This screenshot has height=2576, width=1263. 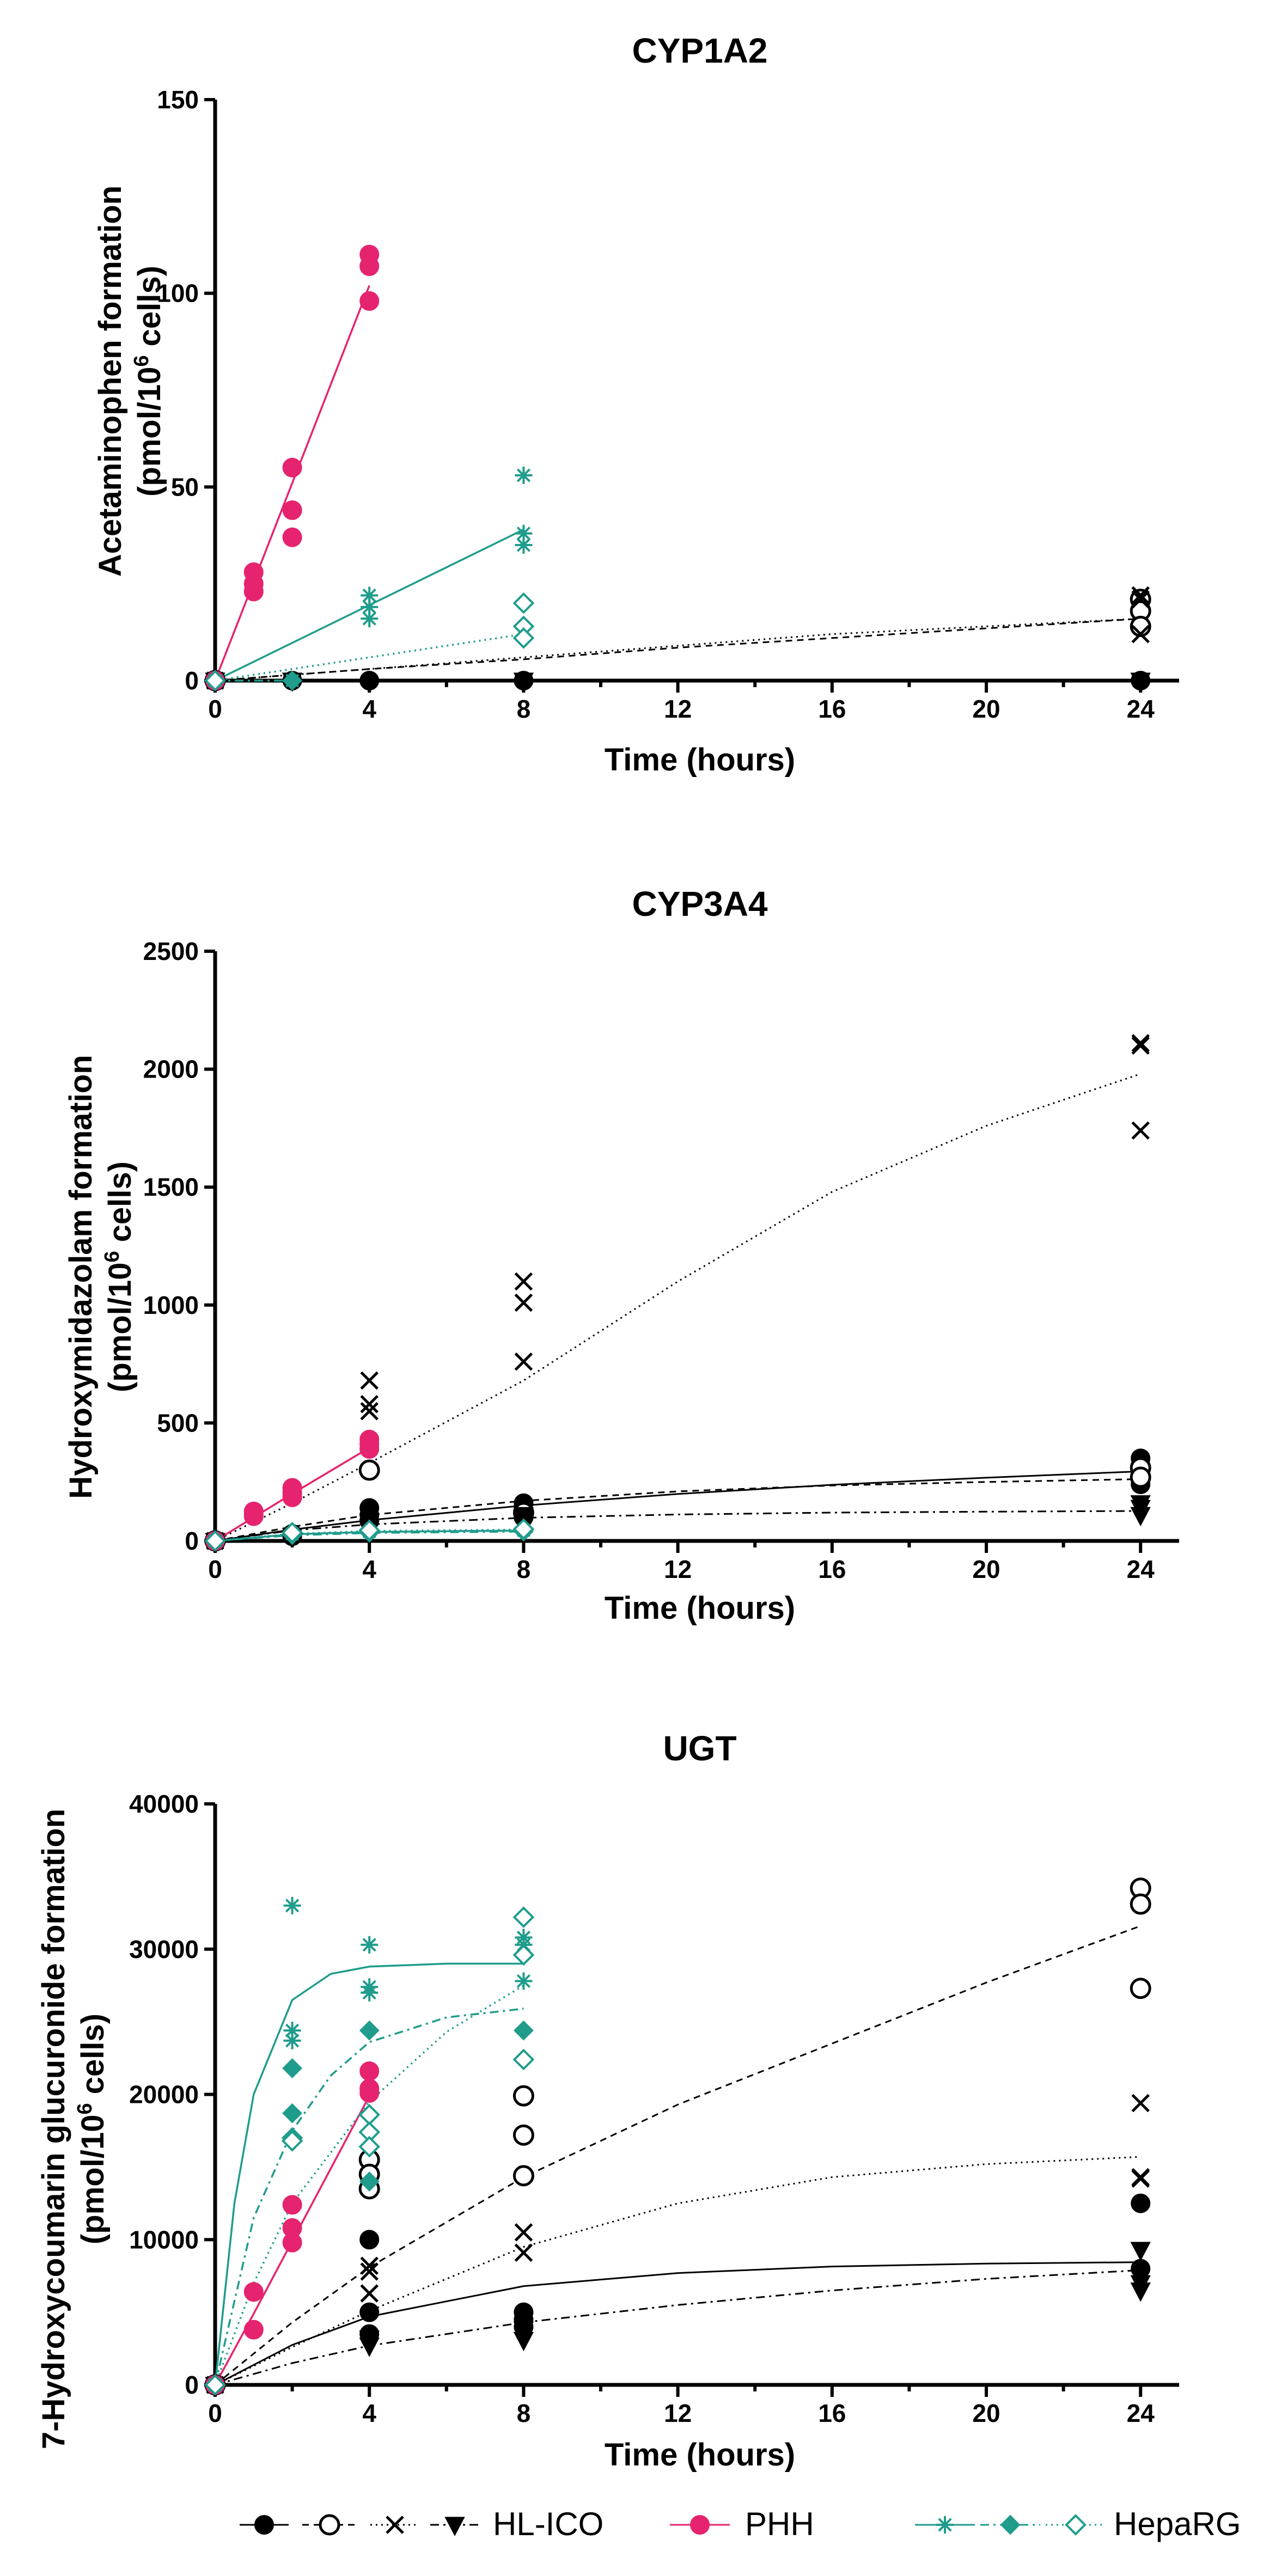 I want to click on y-tick-label: 1500, so click(x=171, y=1187).